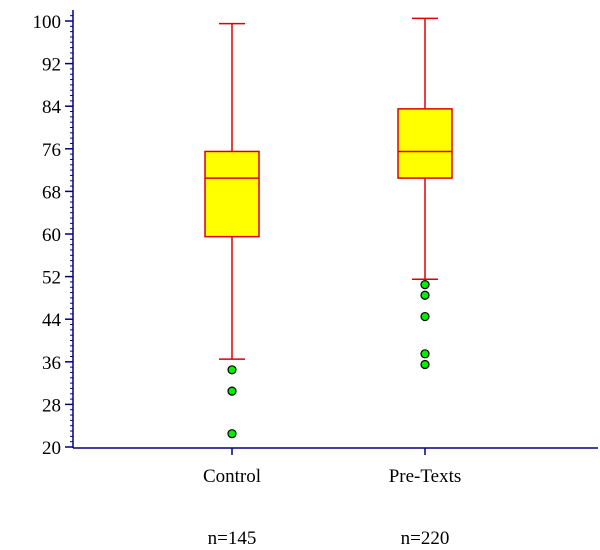 Image resolution: width=600 pixels, height=550 pixels. I want to click on y-axis: 20 28 36 44 52 60 68 76 84 92 100, so click(53, 234).